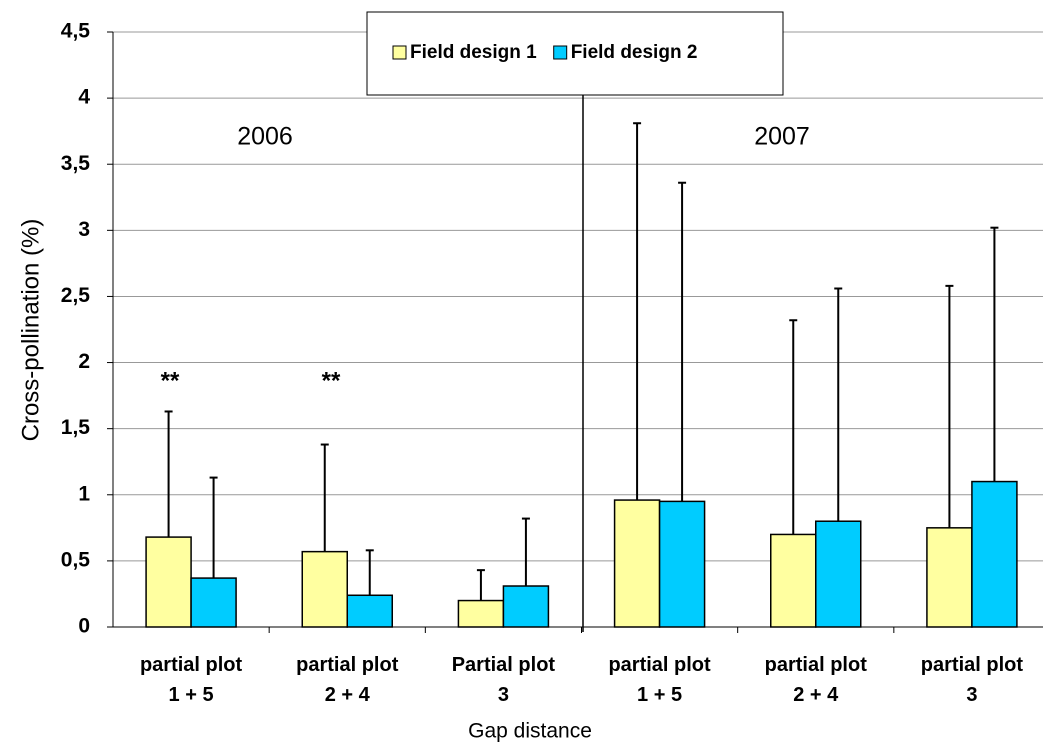  What do you see at coordinates (84, 361) in the screenshot?
I see `y-tick-label: 2` at bounding box center [84, 361].